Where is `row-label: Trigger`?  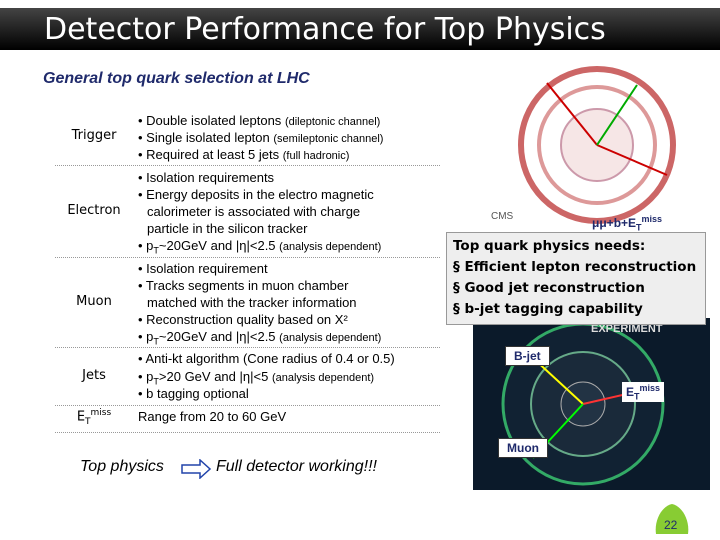
row-label: Trigger is located at coordinates (94, 135).